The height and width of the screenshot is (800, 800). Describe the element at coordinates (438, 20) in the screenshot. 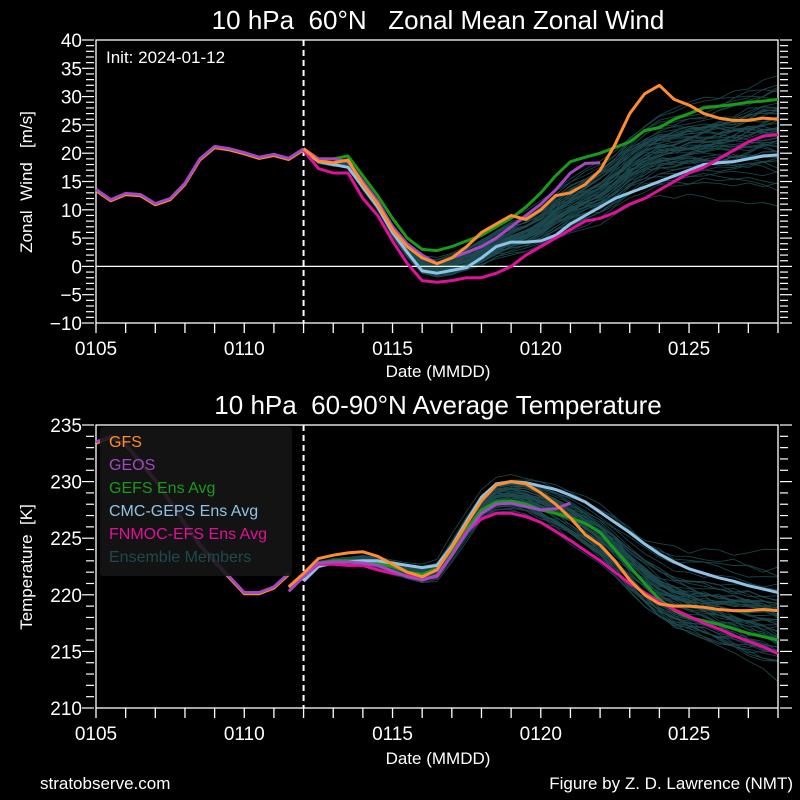

I see `wind-chart-title: 10 hPa 60°N Zonal Mean Zonal Wind` at that location.